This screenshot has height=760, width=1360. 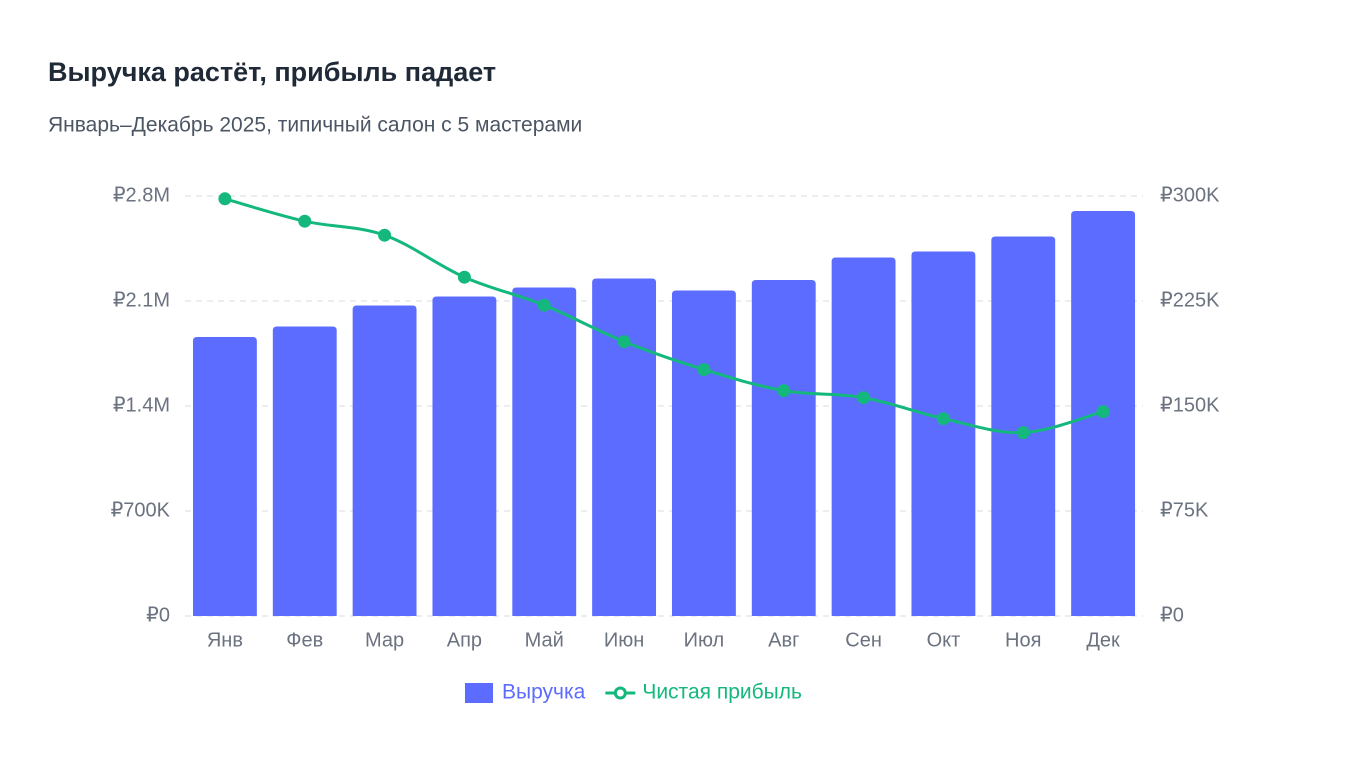 What do you see at coordinates (944, 640) in the screenshot?
I see `x-tick-label: Окт` at bounding box center [944, 640].